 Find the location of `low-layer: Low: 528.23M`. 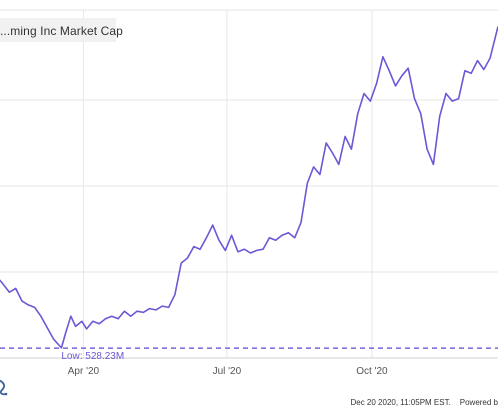

low-layer: Low: 528.23M is located at coordinates (249, 354).